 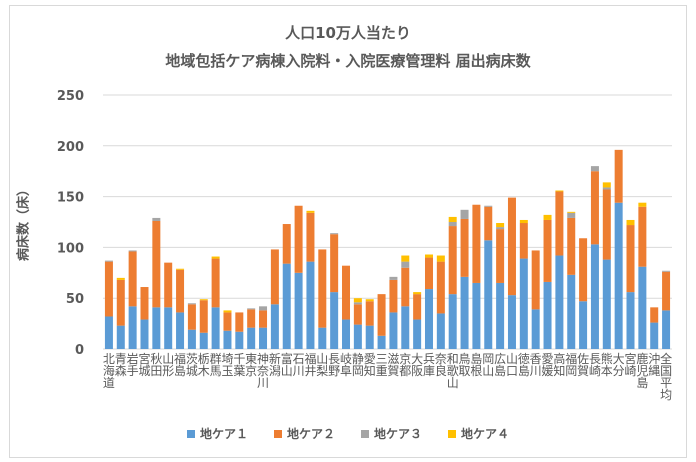 What do you see at coordinates (548, 365) in the screenshot?
I see `x-tick-label: 愛媛` at bounding box center [548, 365].